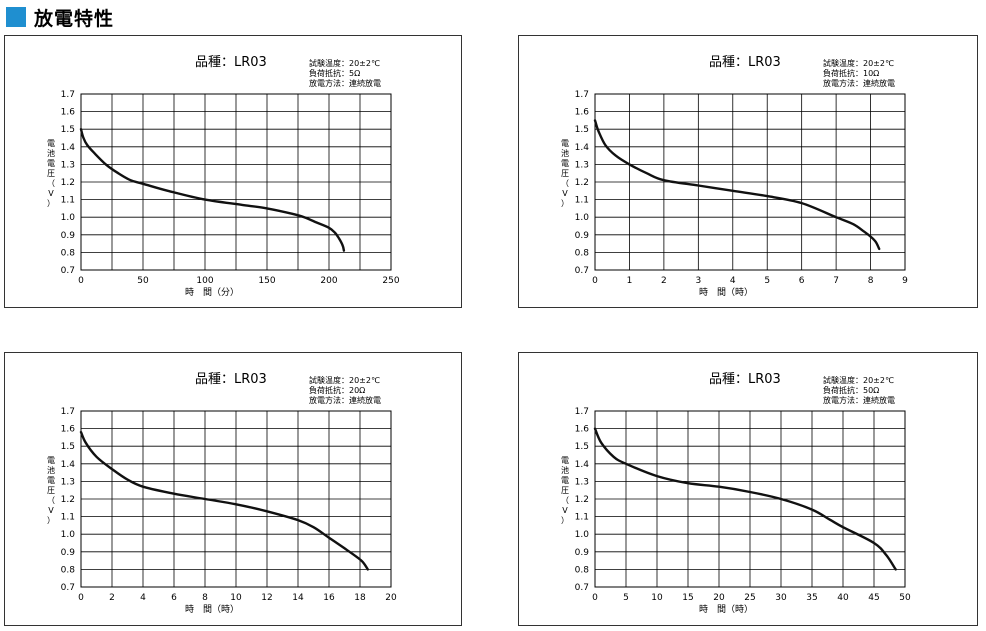 Image resolution: width=986 pixels, height=631 pixels. I want to click on x-tick-label: 3, so click(698, 281).